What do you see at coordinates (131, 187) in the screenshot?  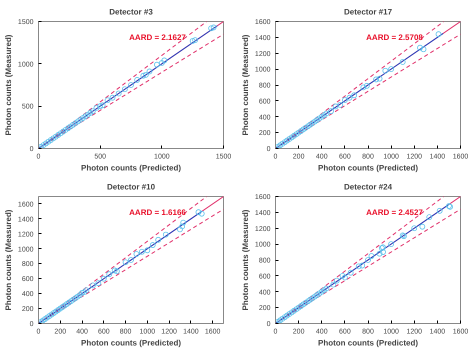 I see `chart-title: Detector #10` at bounding box center [131, 187].